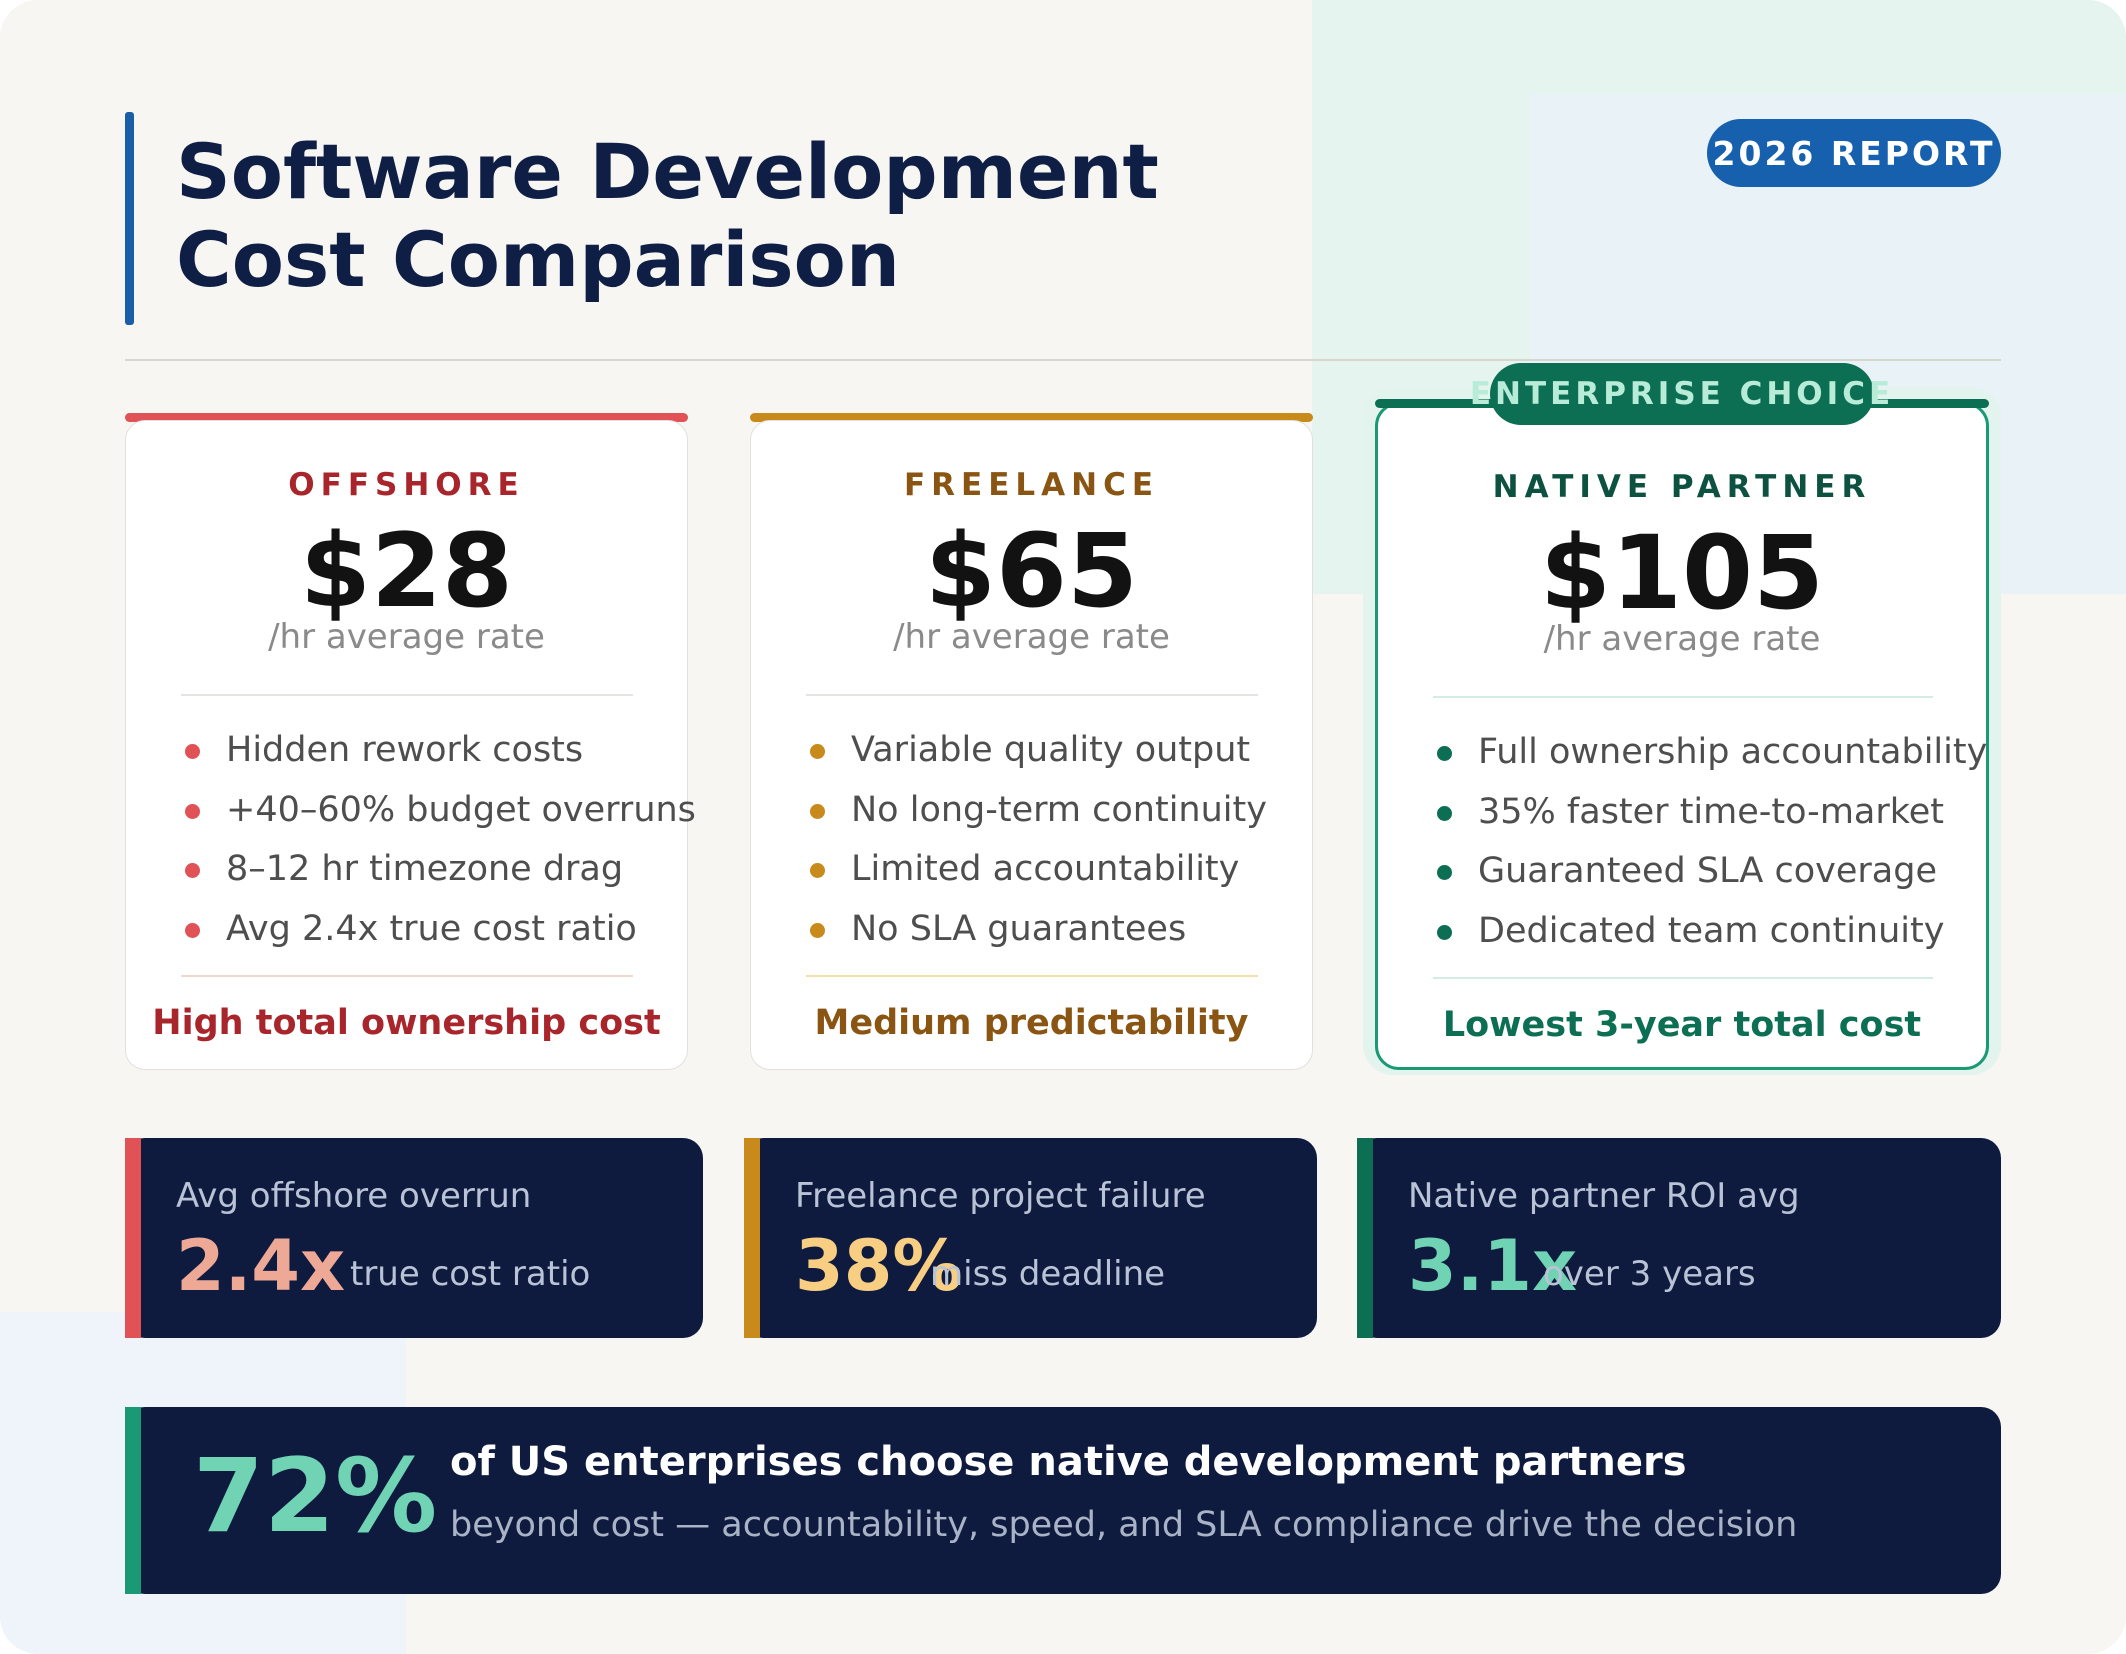 Image resolution: width=2126 pixels, height=1654 pixels. Describe the element at coordinates (470, 1274) in the screenshot. I see `stat-sub-label: true cost ratio` at that location.